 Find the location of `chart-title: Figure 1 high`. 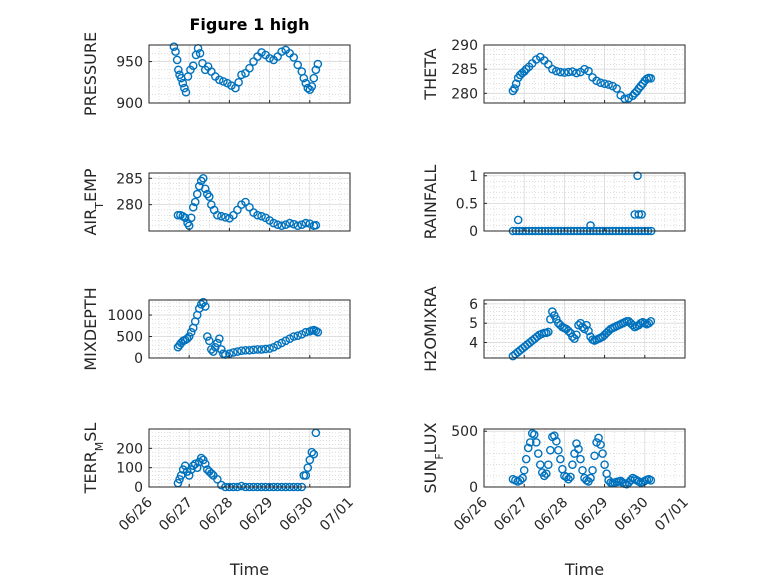

chart-title: Figure 1 high is located at coordinates (250, 24).